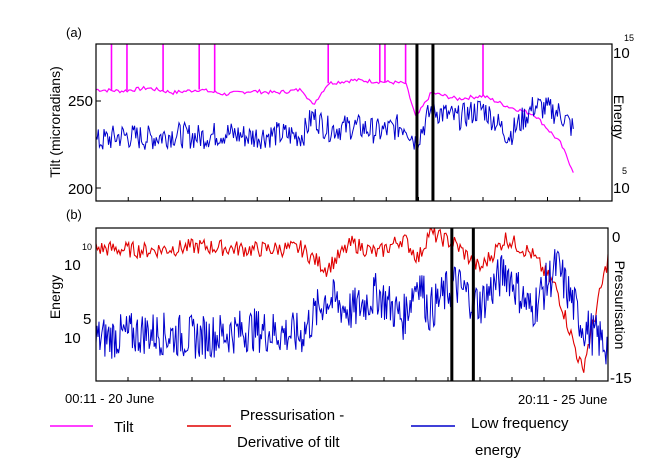 This screenshot has height=467, width=661. I want to click on legend-label-tilt: Tilt, so click(124, 427).